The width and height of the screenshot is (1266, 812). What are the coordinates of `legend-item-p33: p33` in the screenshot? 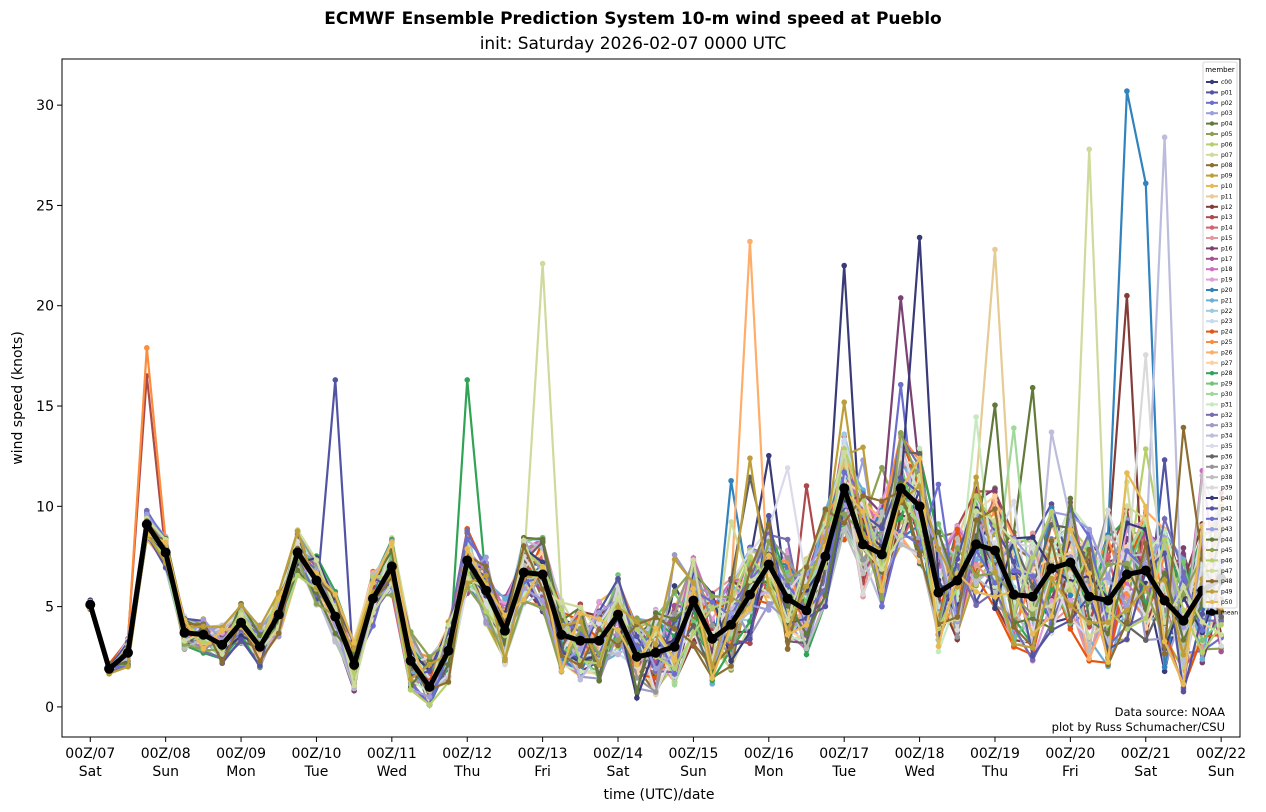 It's located at (1219, 425).